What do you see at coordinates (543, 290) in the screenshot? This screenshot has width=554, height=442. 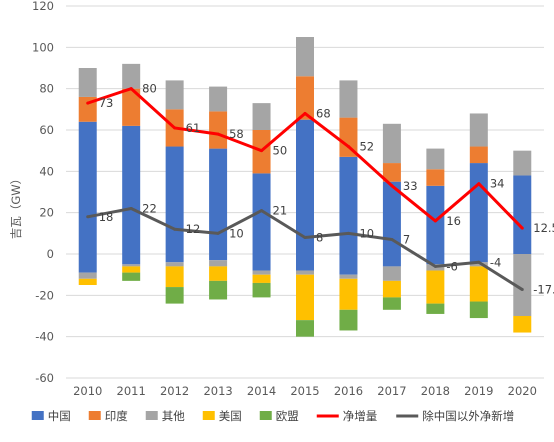 I see `data-label: -17.2` at bounding box center [543, 290].